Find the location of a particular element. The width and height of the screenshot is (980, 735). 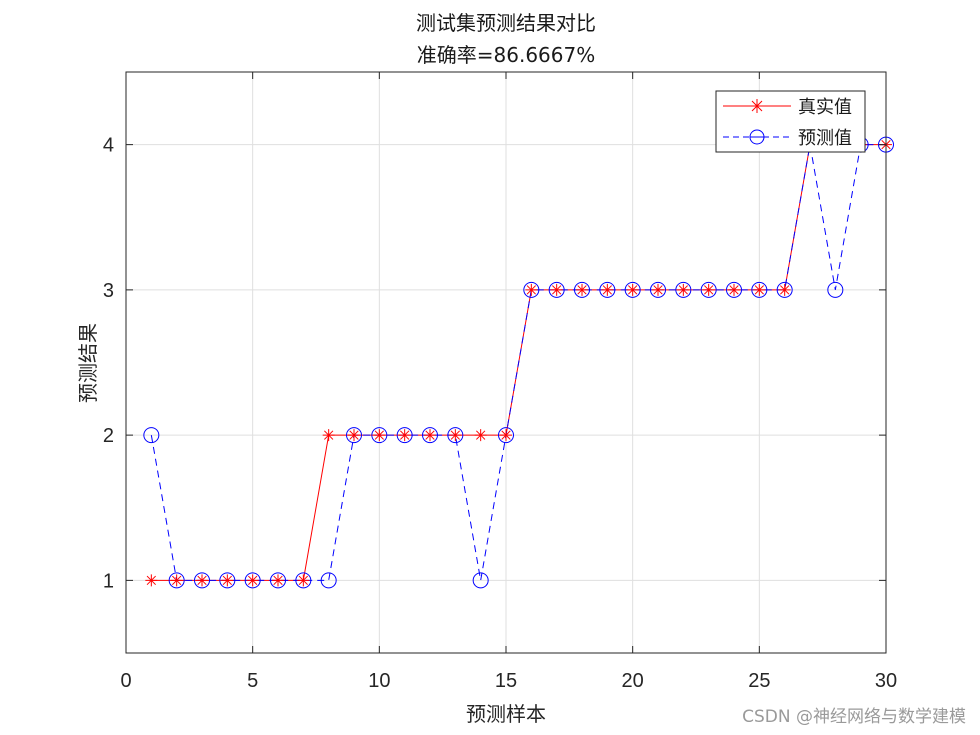

x-tick-label: 0 is located at coordinates (125, 681).